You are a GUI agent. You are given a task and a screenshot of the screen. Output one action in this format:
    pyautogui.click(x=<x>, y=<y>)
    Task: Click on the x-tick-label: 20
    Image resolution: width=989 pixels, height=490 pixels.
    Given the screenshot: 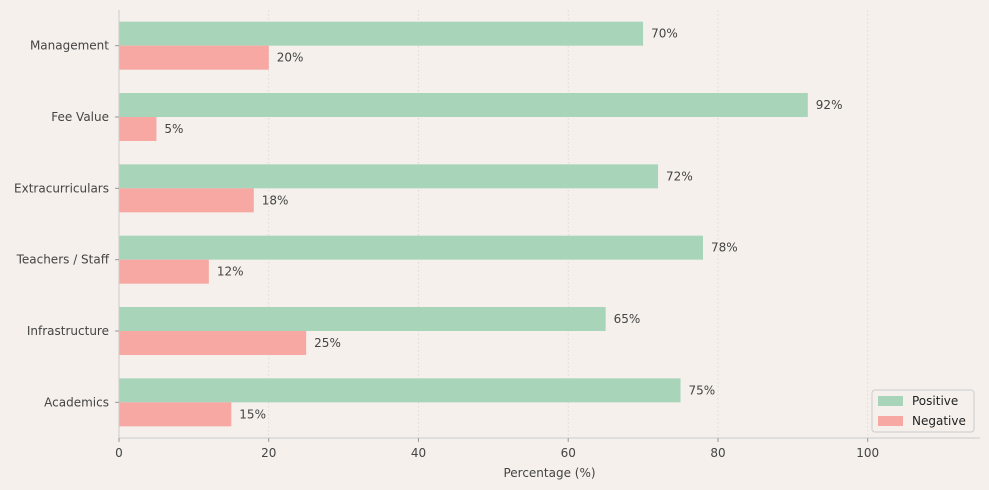 What is the action you would take?
    pyautogui.click(x=268, y=453)
    